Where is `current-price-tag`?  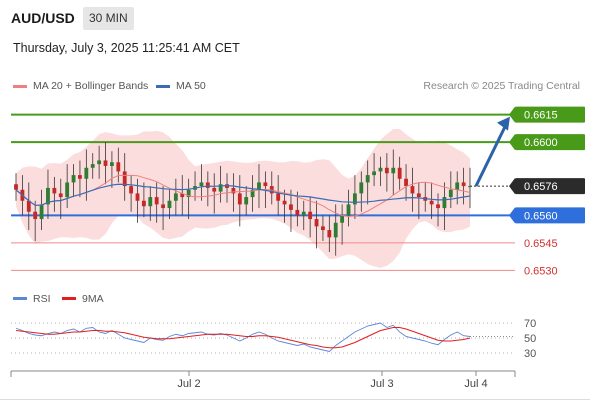 current-price-tag is located at coordinates (550, 186).